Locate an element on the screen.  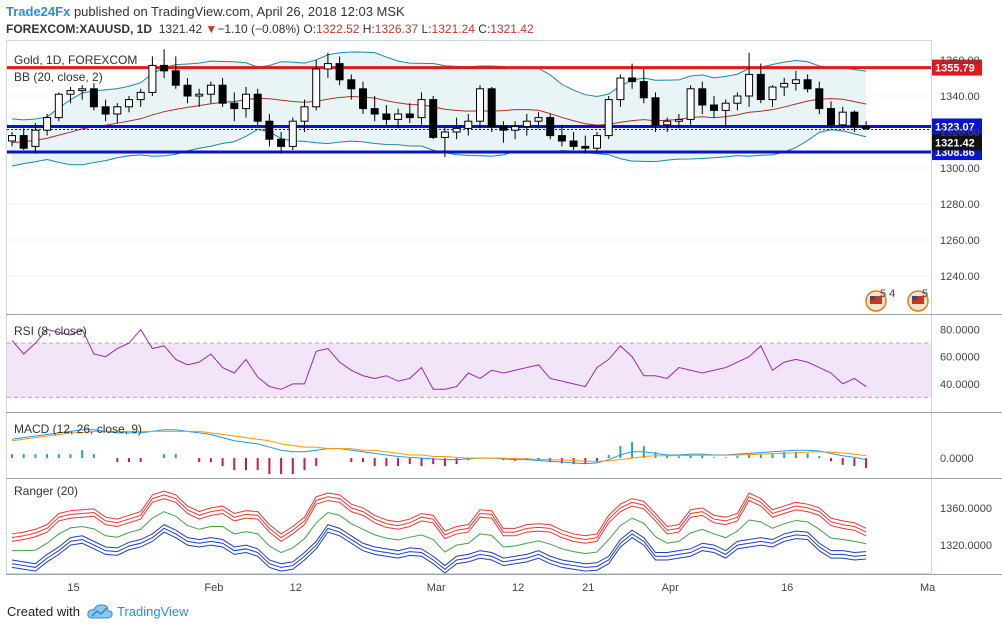
price-change: −1.10 (−0.08%) is located at coordinates (259, 29).